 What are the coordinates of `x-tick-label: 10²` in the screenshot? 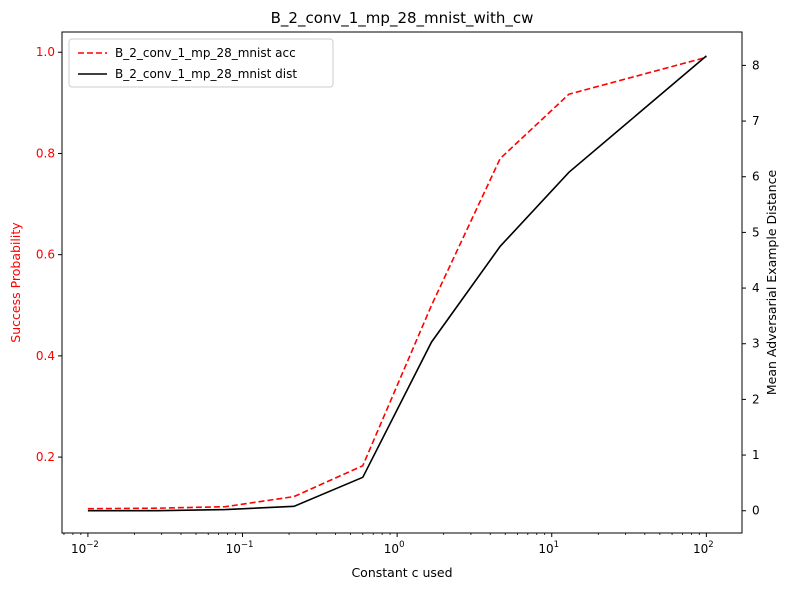 It's located at (703, 548).